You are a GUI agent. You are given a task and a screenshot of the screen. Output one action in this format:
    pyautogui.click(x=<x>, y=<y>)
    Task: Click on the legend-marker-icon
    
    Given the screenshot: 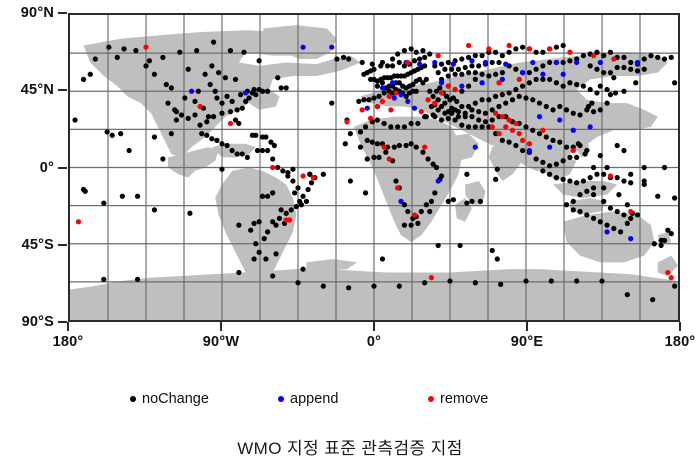 What is the action you would take?
    pyautogui.click(x=431, y=399)
    